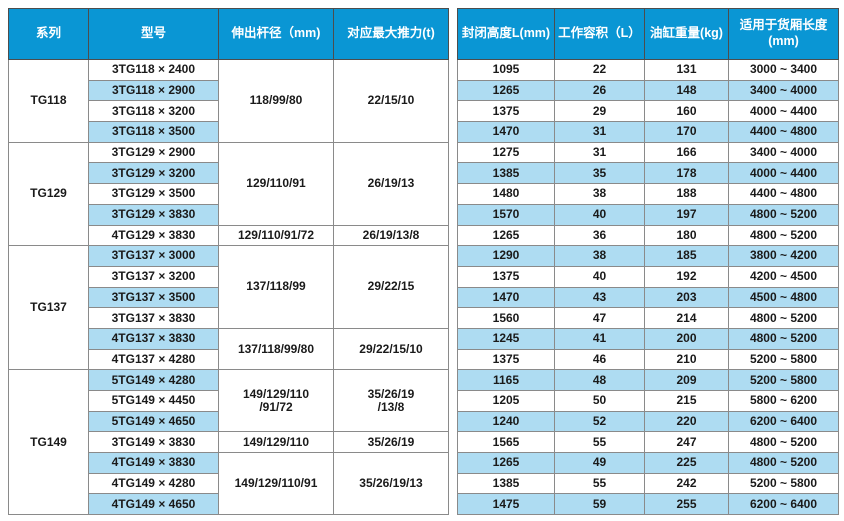 The image size is (844, 521). Describe the element at coordinates (48, 101) in the screenshot. I see `cell-series: TG118` at that location.